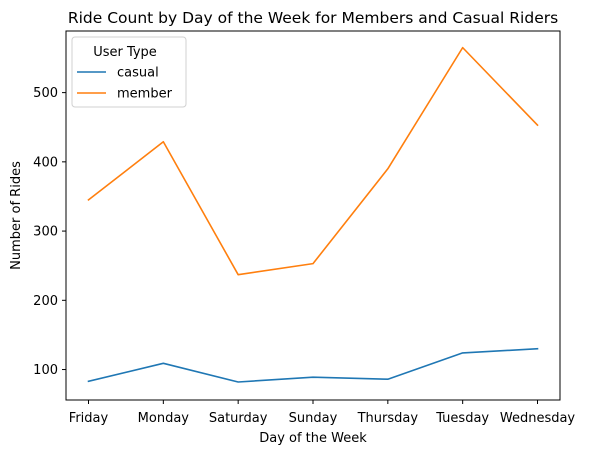  I want to click on x-tick-label: Tuesday, so click(462, 418).